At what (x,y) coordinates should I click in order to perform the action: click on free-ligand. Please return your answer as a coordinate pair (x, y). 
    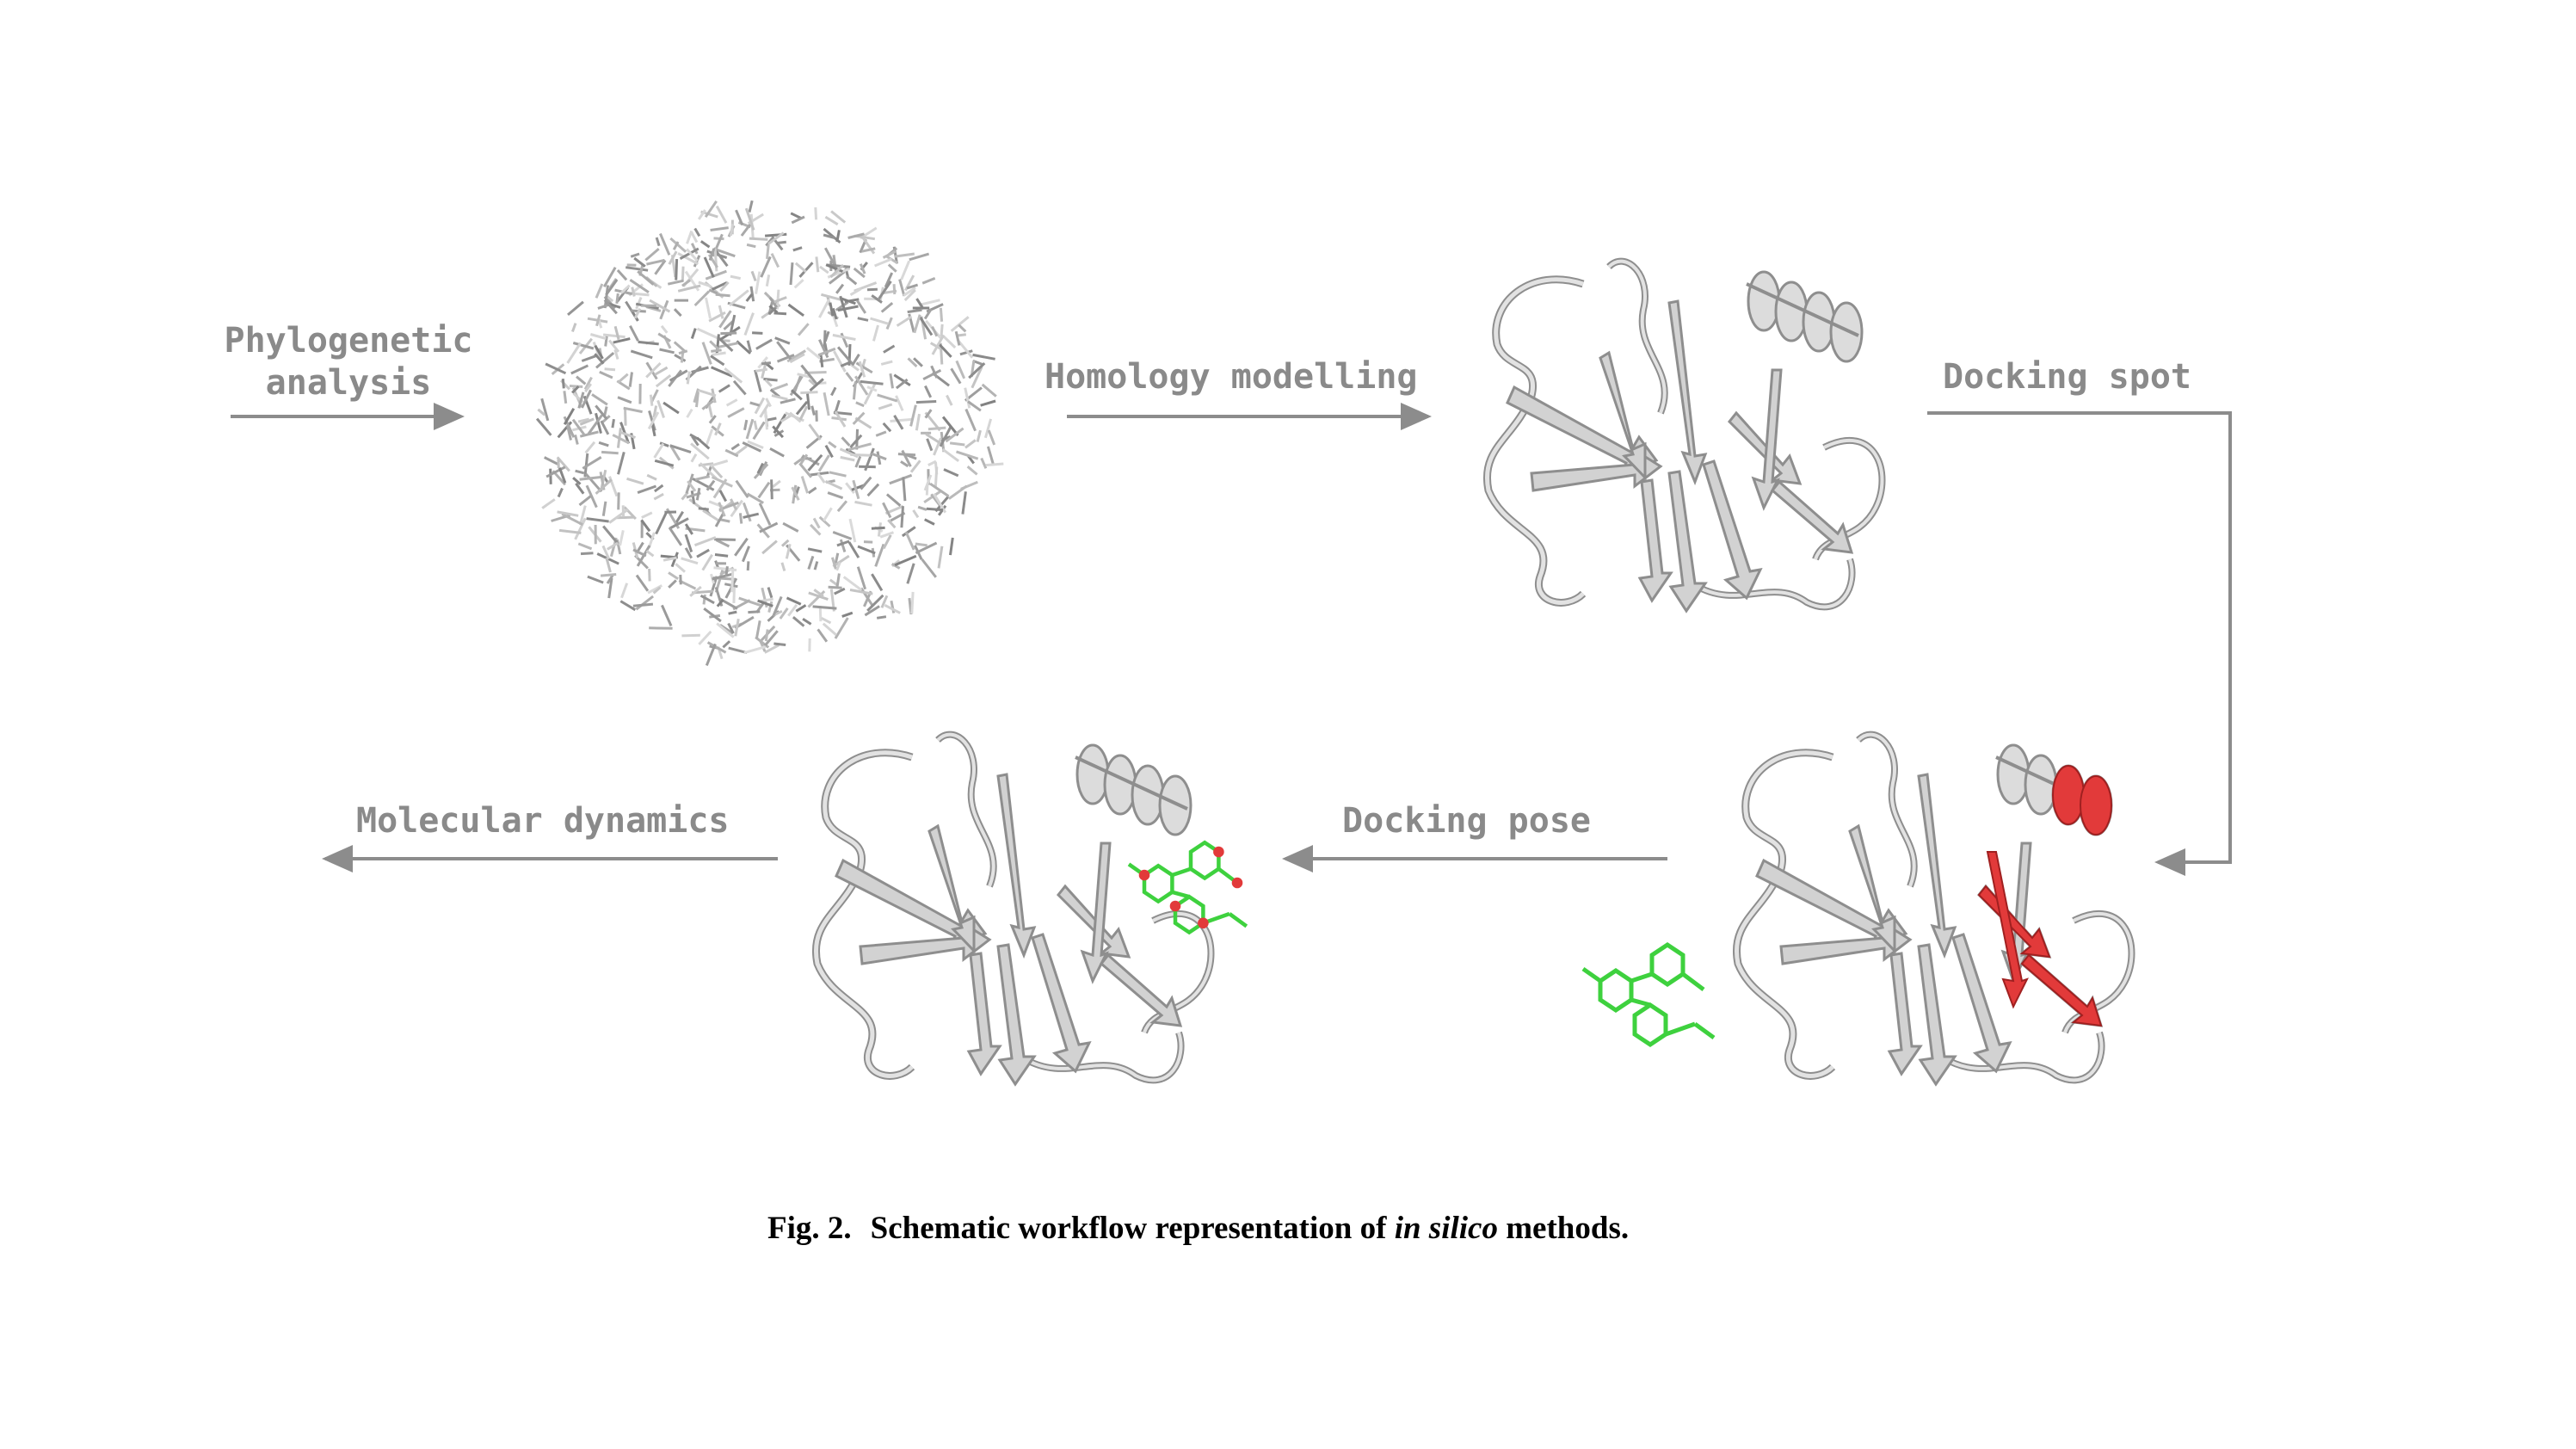
    Looking at the image, I should click on (1648, 995).